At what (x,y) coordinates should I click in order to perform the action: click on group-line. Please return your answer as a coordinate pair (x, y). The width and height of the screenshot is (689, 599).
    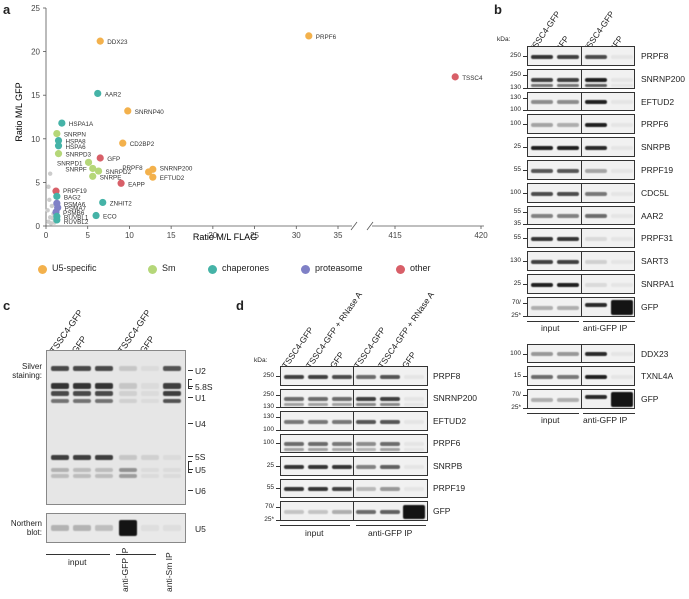
    Looking at the image, I should click on (136, 554).